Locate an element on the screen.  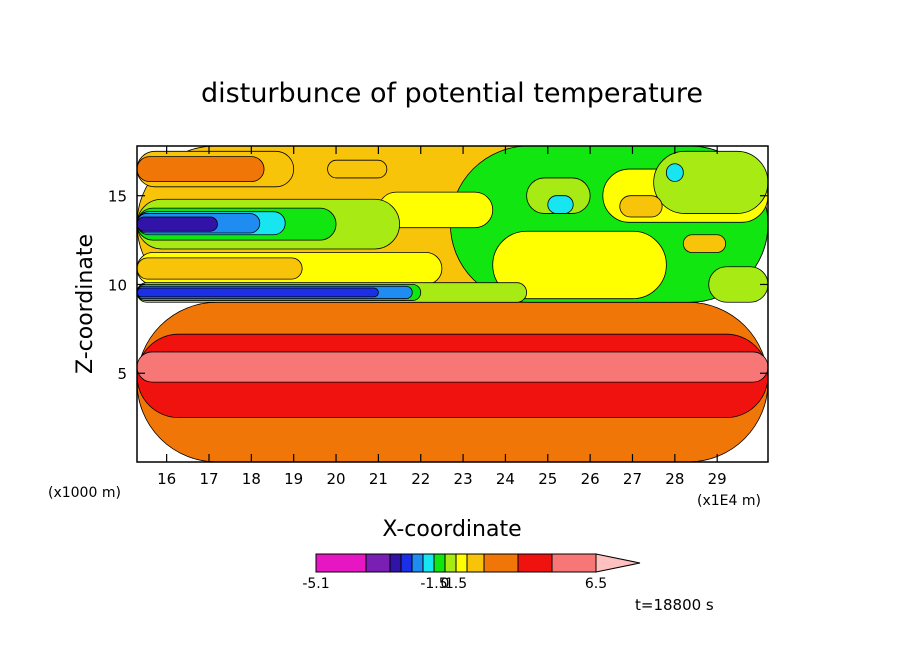
x-tick-label: 25 is located at coordinates (547, 479).